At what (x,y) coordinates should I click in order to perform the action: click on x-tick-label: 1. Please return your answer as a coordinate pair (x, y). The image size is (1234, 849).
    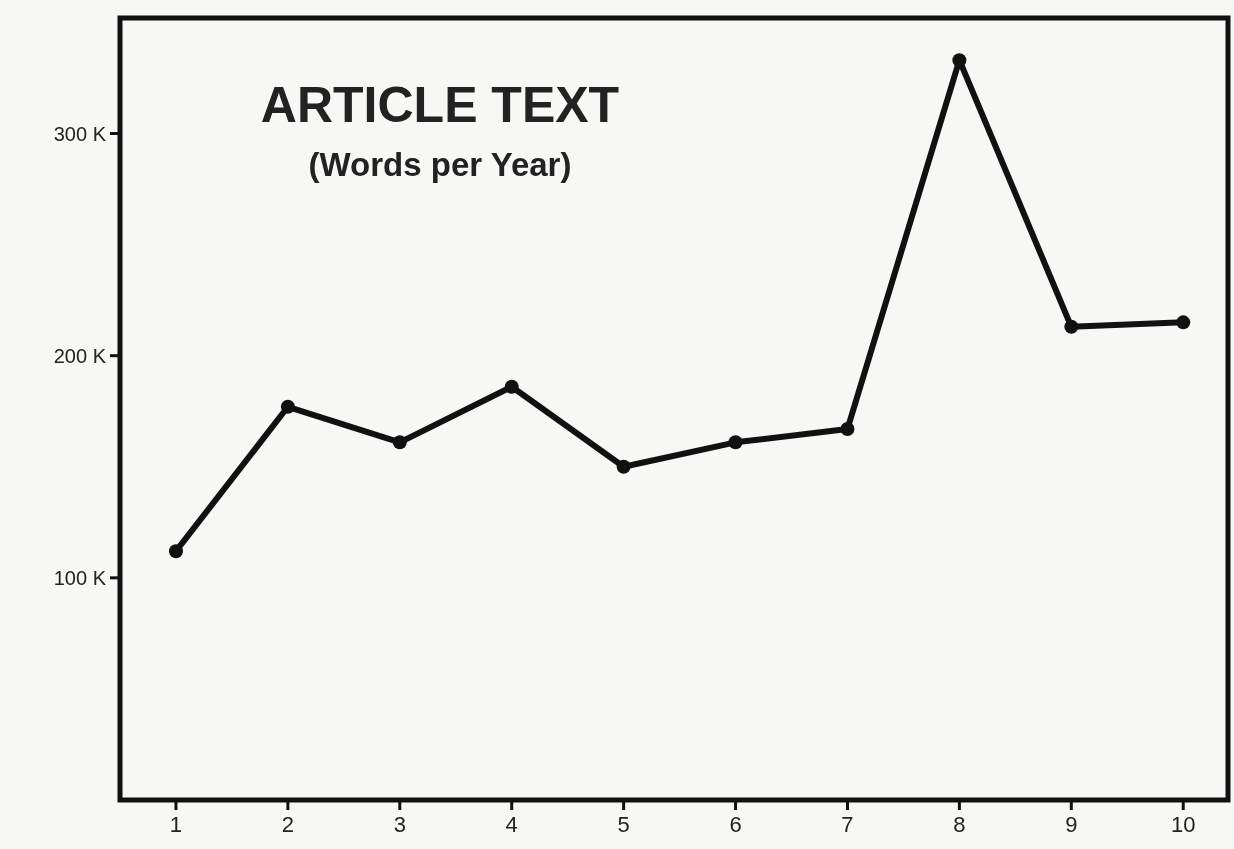
    Looking at the image, I should click on (176, 824).